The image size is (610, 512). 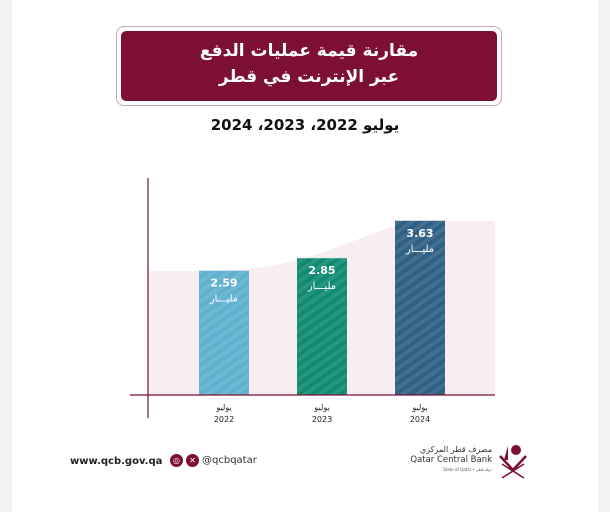 I want to click on title-line-2: عبر الإنترنت في قطر, so click(x=309, y=77).